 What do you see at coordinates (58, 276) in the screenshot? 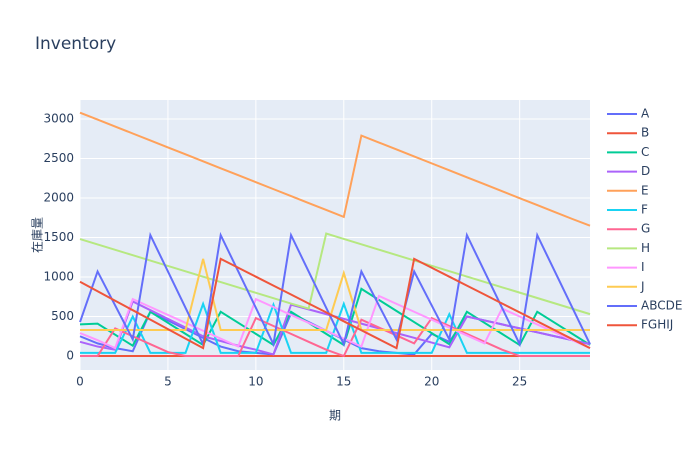
I see `y-tick-label: 1000` at bounding box center [58, 276].